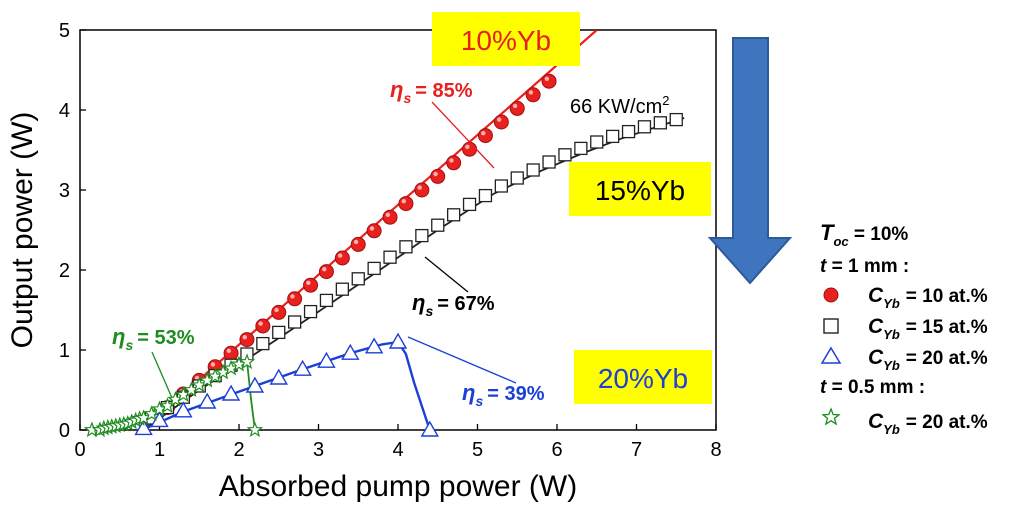 This screenshot has height=510, width=1024. I want to click on label-10yb: 10%Yb, so click(506, 40).